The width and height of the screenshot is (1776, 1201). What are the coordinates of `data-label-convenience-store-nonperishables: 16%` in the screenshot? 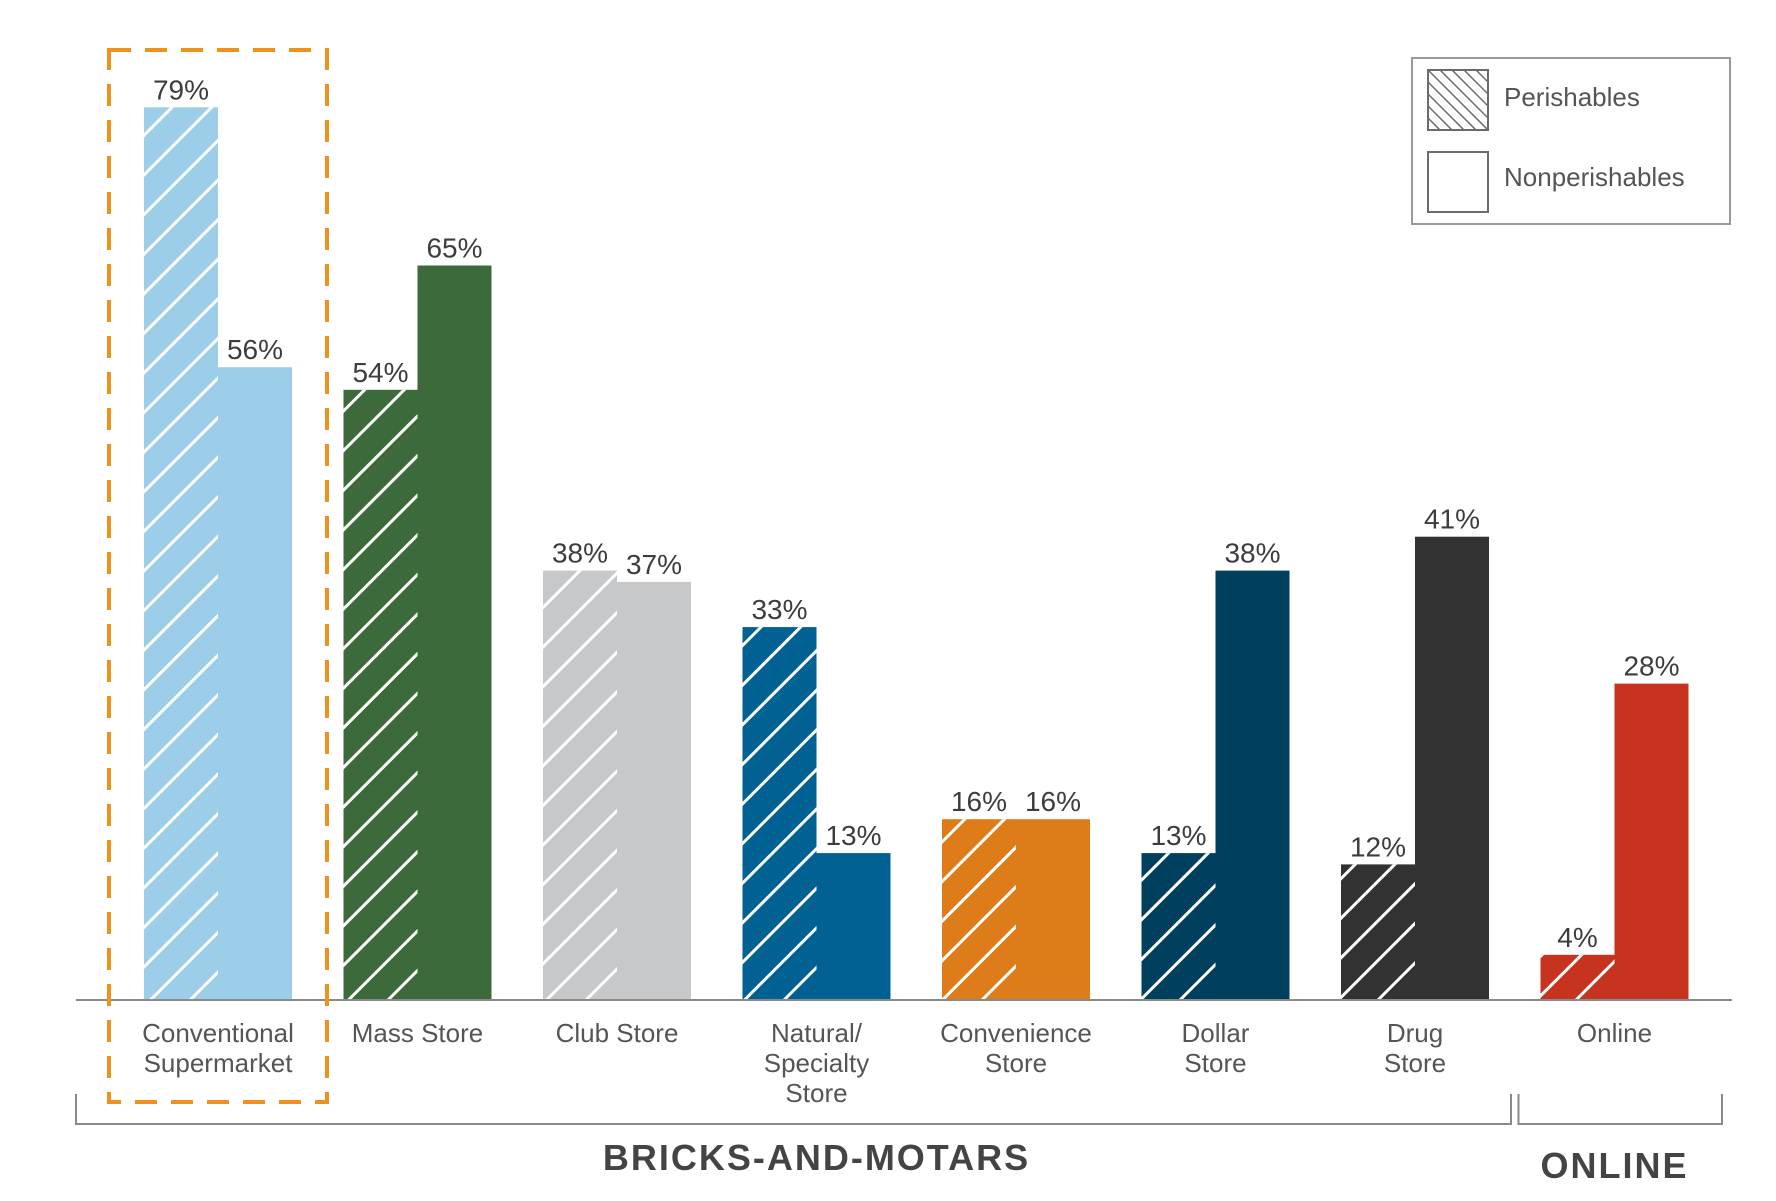 It's located at (1053, 801).